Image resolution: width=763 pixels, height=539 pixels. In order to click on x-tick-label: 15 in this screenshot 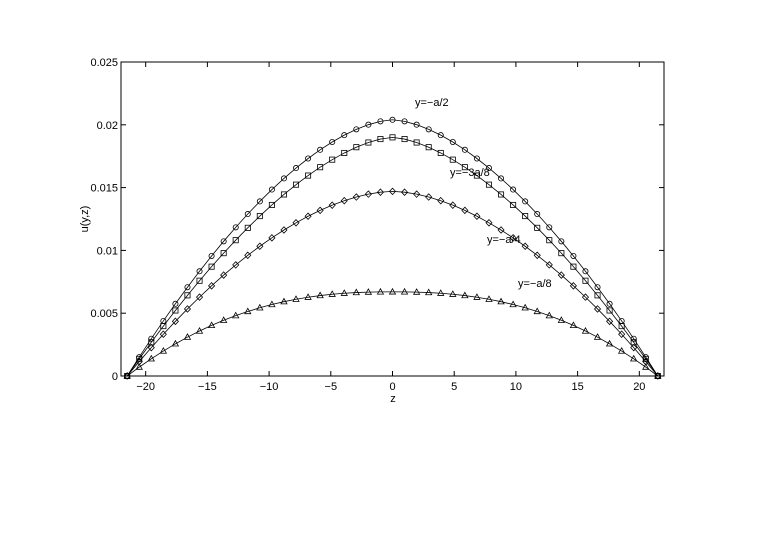, I will do `click(577, 387)`.